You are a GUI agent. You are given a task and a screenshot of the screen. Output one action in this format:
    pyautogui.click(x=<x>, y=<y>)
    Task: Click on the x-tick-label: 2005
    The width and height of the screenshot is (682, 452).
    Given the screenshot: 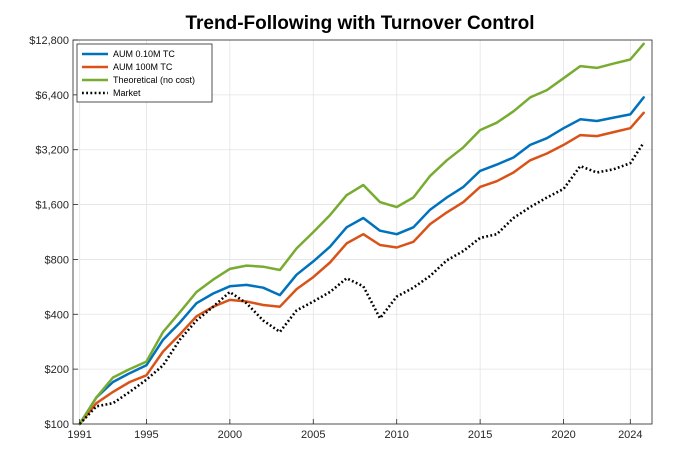 What is the action you would take?
    pyautogui.click(x=313, y=435)
    